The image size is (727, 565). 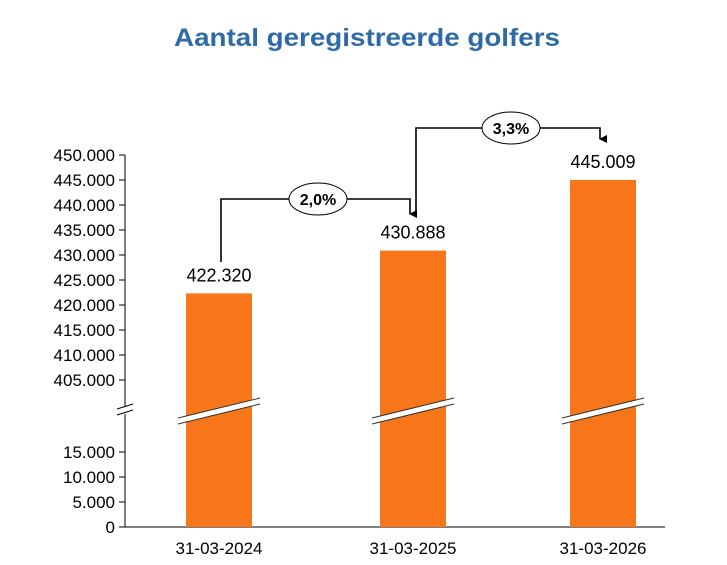 I want to click on y-tick-label: 10.000, so click(x=89, y=477).